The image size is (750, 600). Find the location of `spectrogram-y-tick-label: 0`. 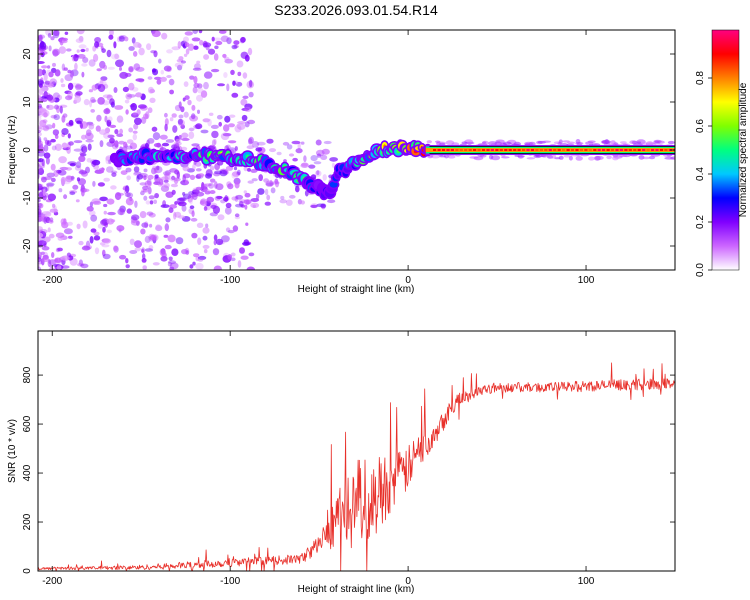

spectrogram-y-tick-label: 0 is located at coordinates (27, 150).